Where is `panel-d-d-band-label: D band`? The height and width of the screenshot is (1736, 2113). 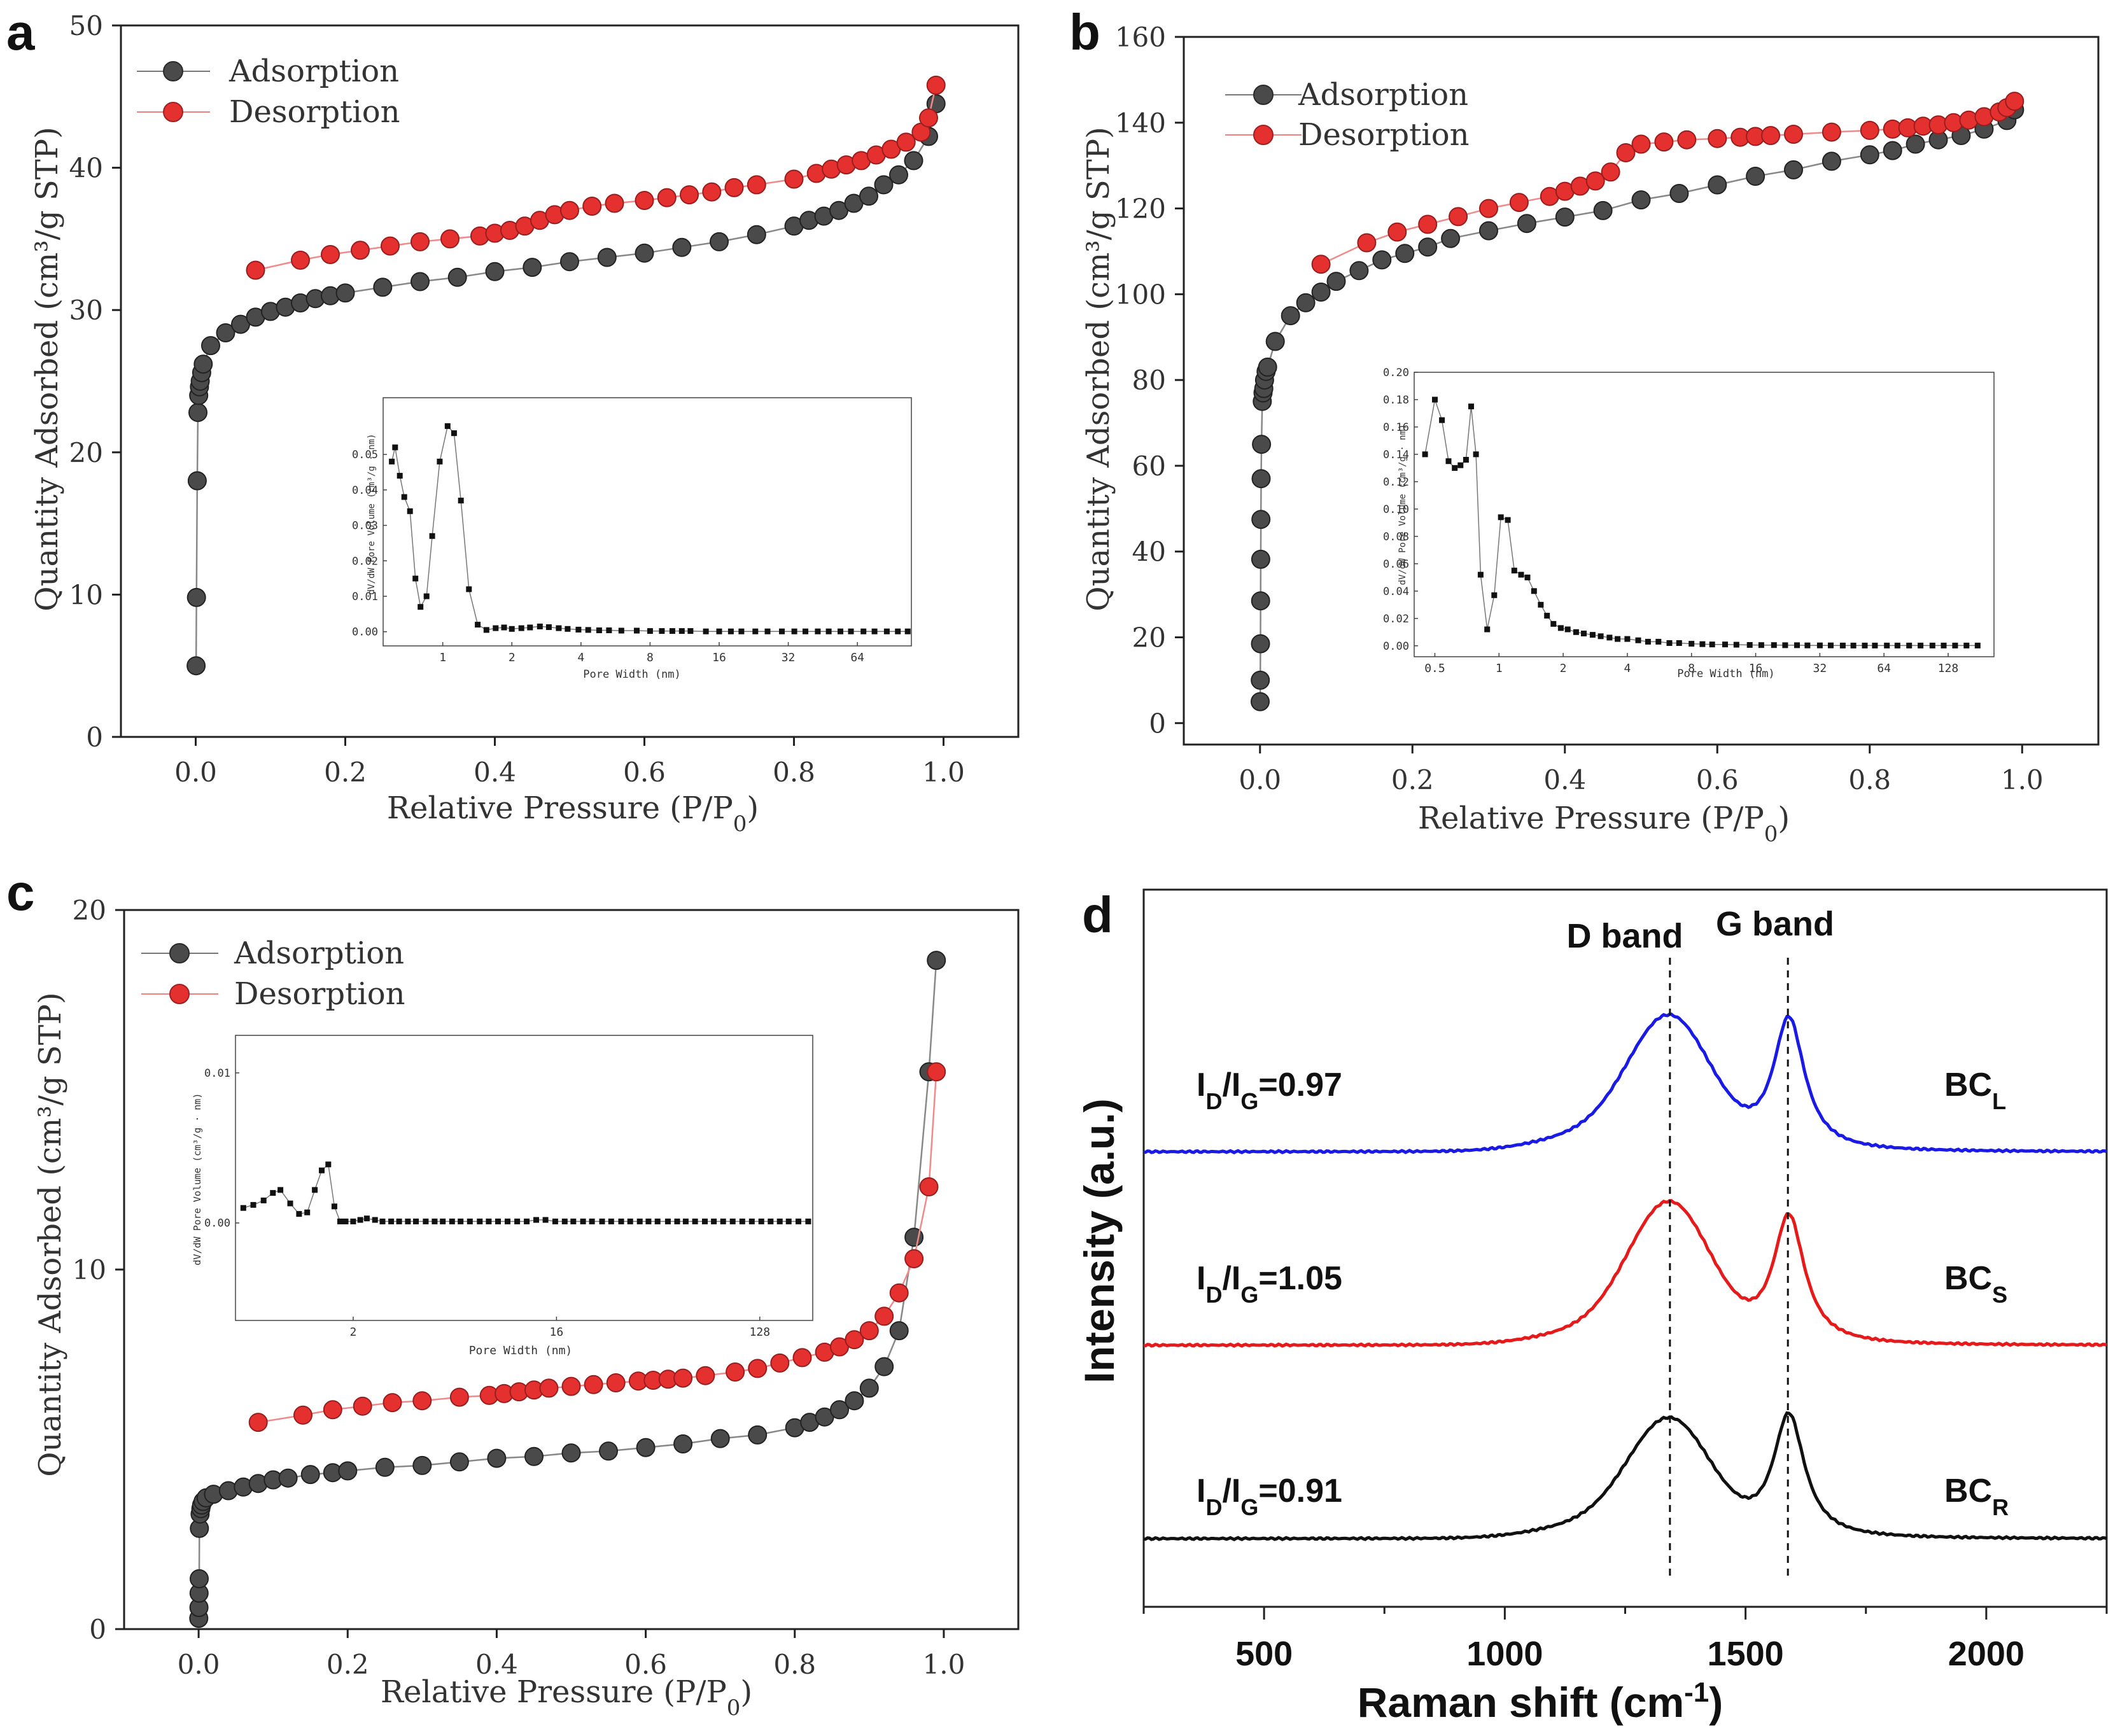 panel-d-d-band-label: D band is located at coordinates (1625, 936).